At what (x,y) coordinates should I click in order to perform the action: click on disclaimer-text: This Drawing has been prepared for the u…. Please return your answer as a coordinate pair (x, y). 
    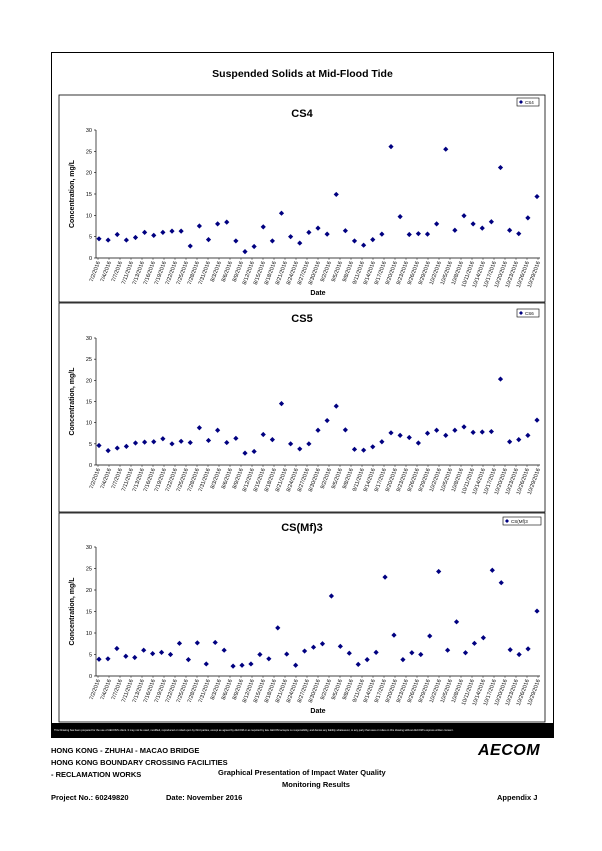
    Looking at the image, I should click on (254, 730).